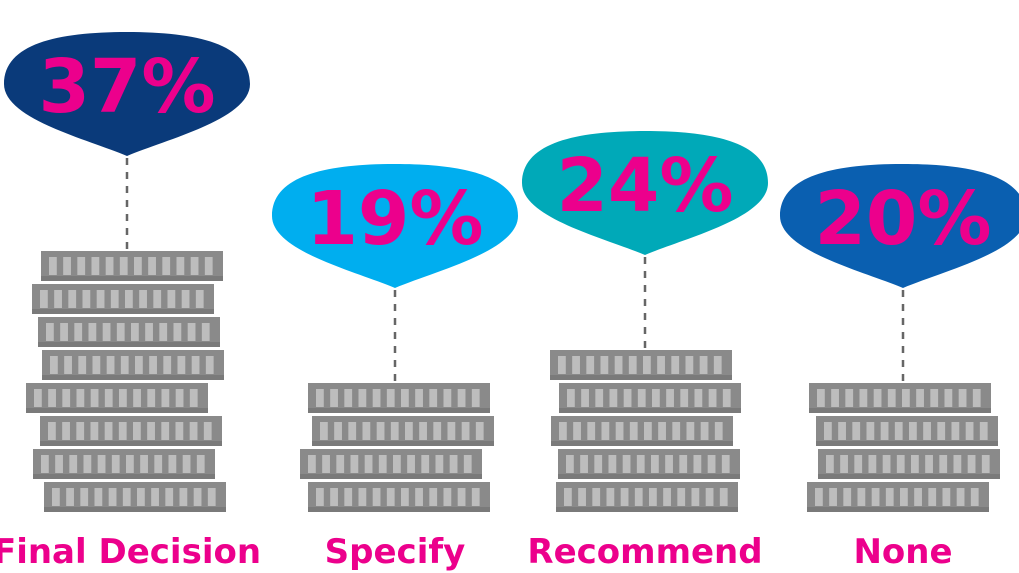  Describe the element at coordinates (395, 552) in the screenshot. I see `category-label-1: Specify` at that location.